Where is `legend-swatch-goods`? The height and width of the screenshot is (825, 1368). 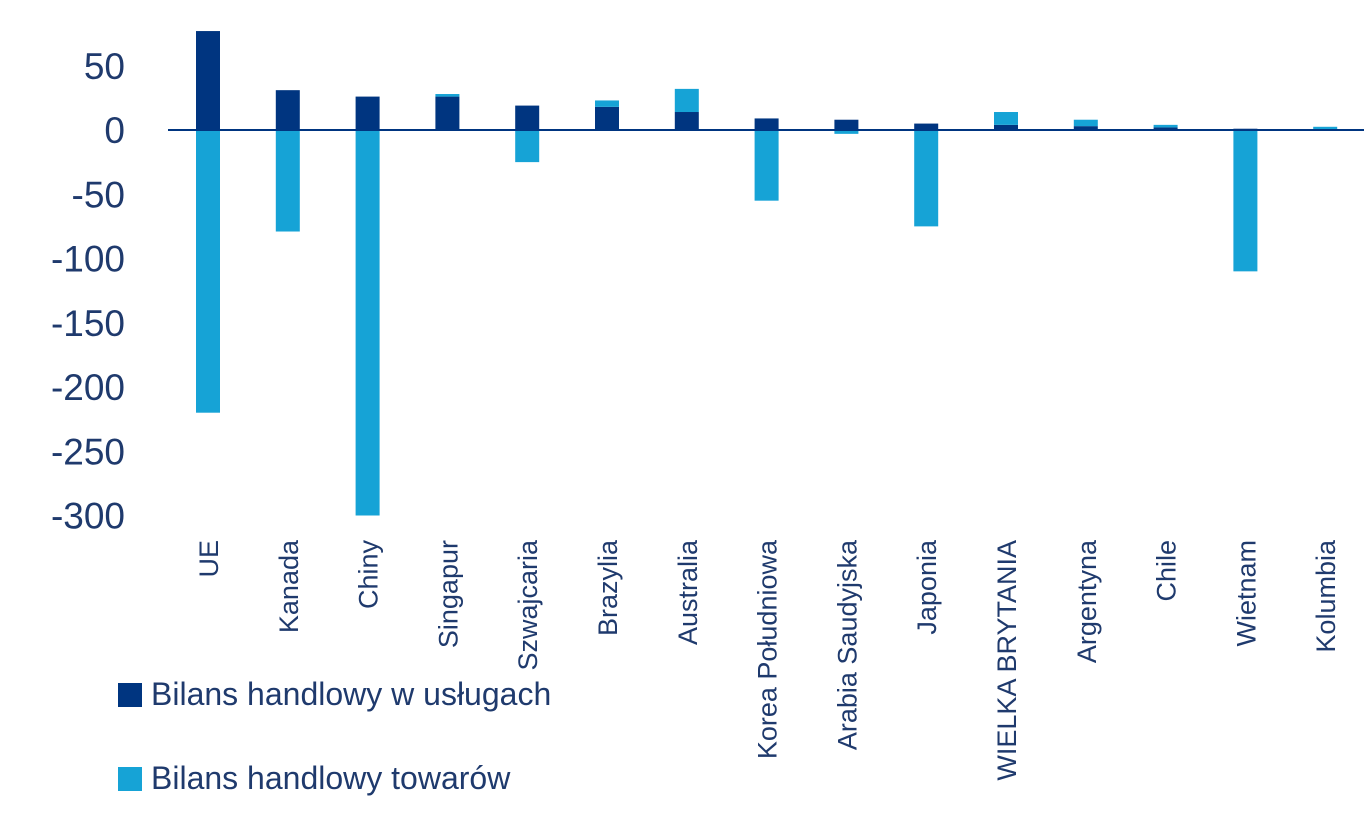 legend-swatch-goods is located at coordinates (130, 778).